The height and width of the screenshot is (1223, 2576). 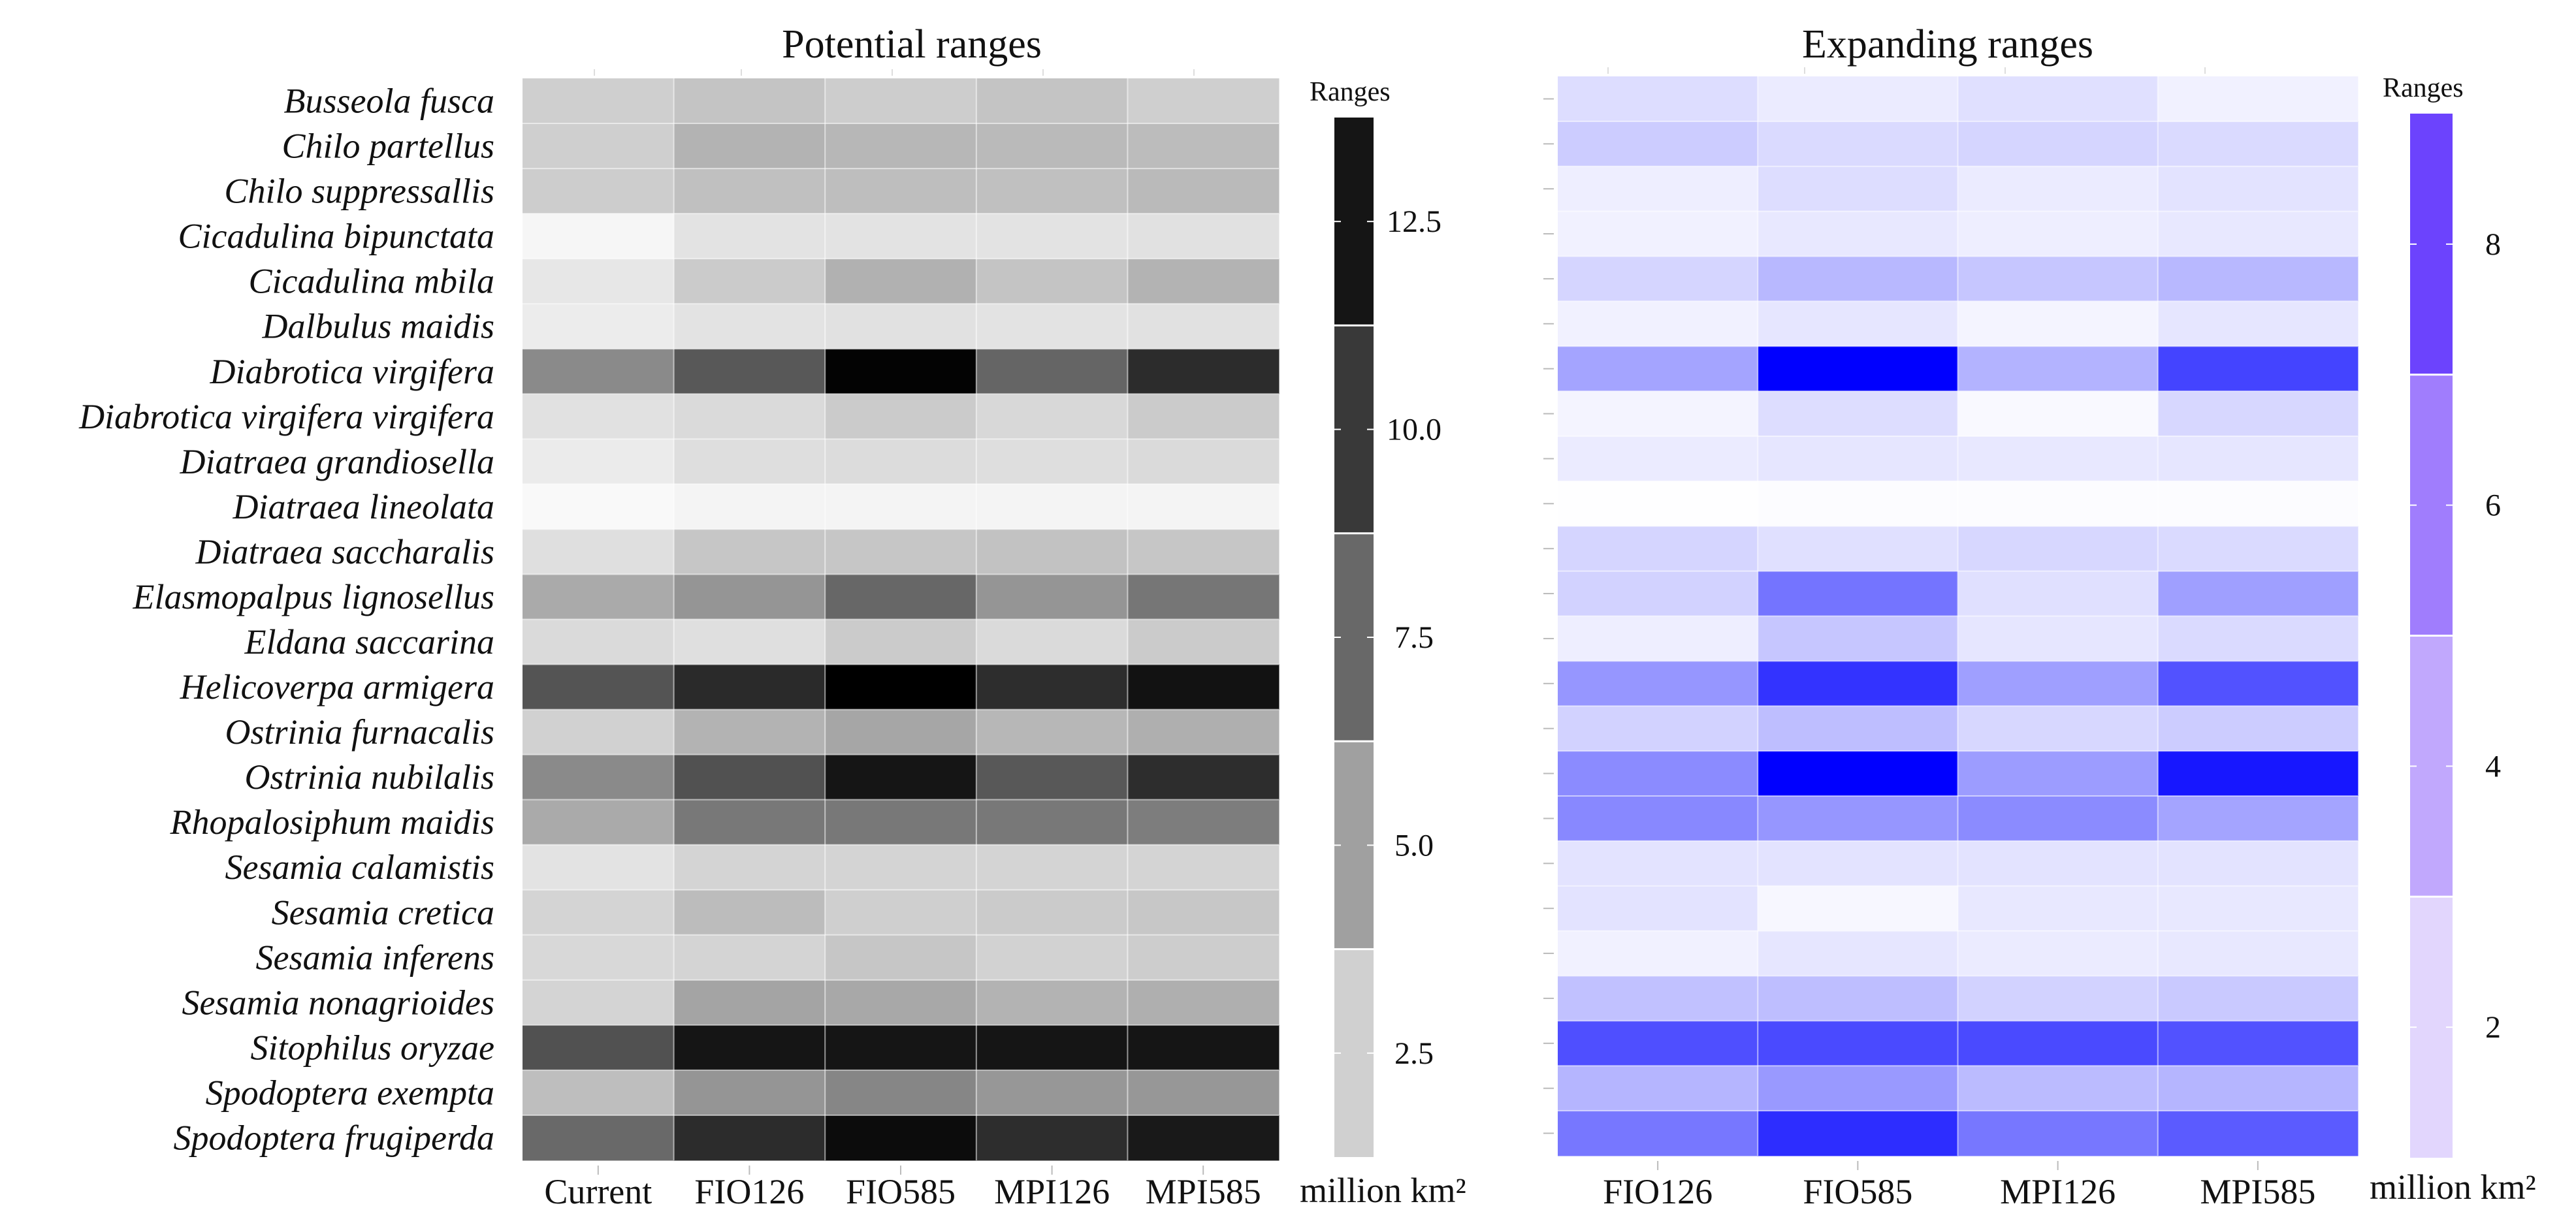 What do you see at coordinates (1548, 616) in the screenshot?
I see `row-tick-marks` at bounding box center [1548, 616].